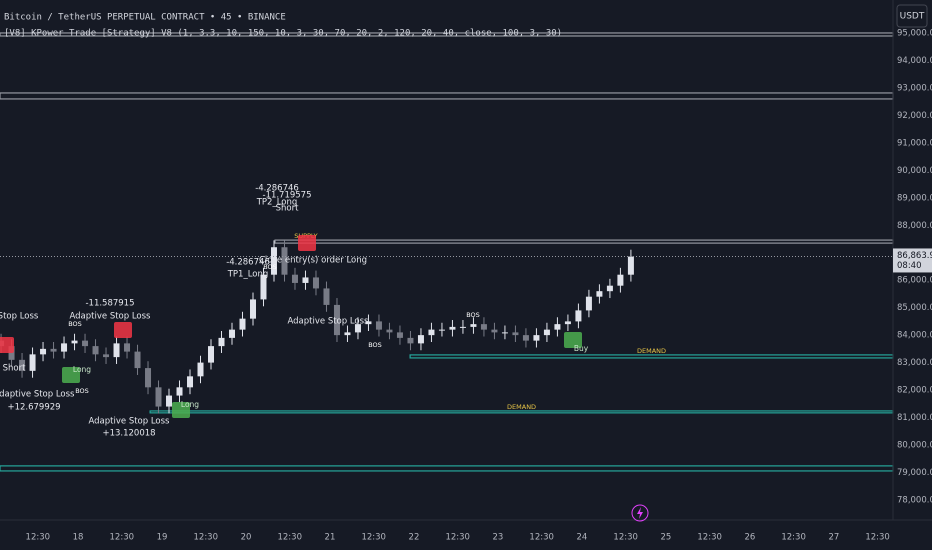 The image size is (932, 550). Describe the element at coordinates (14, 369) in the screenshot. I see `trade-annotation: Short` at that location.